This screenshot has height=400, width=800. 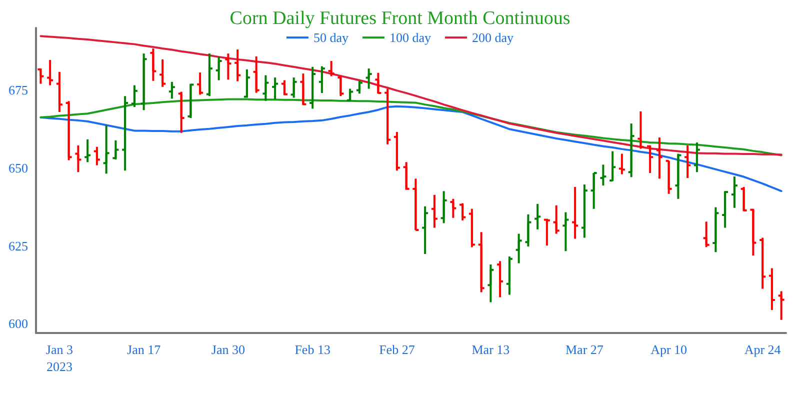 What do you see at coordinates (18, 168) in the screenshot?
I see `y-tick-label: 650` at bounding box center [18, 168].